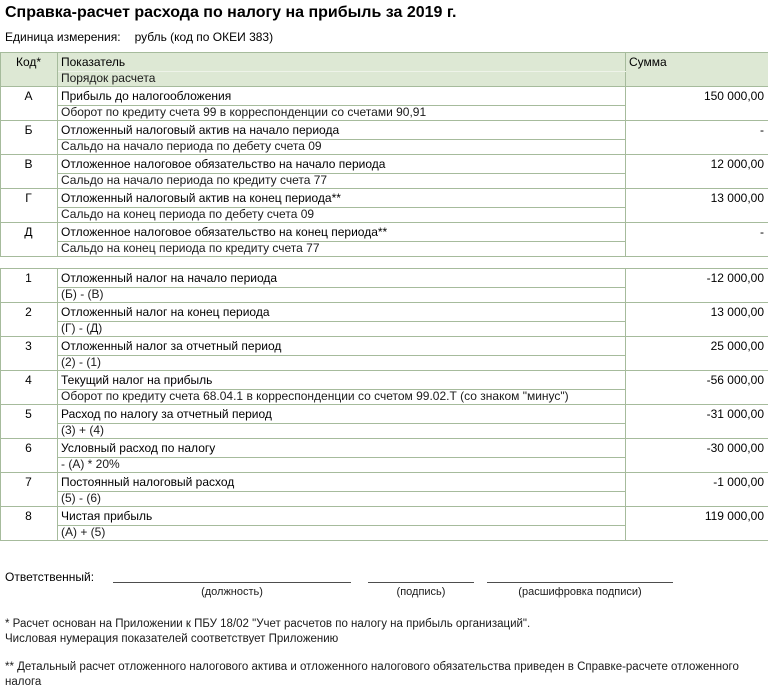  Describe the element at coordinates (29, 206) in the screenshot. I see `row-code: Г` at that location.